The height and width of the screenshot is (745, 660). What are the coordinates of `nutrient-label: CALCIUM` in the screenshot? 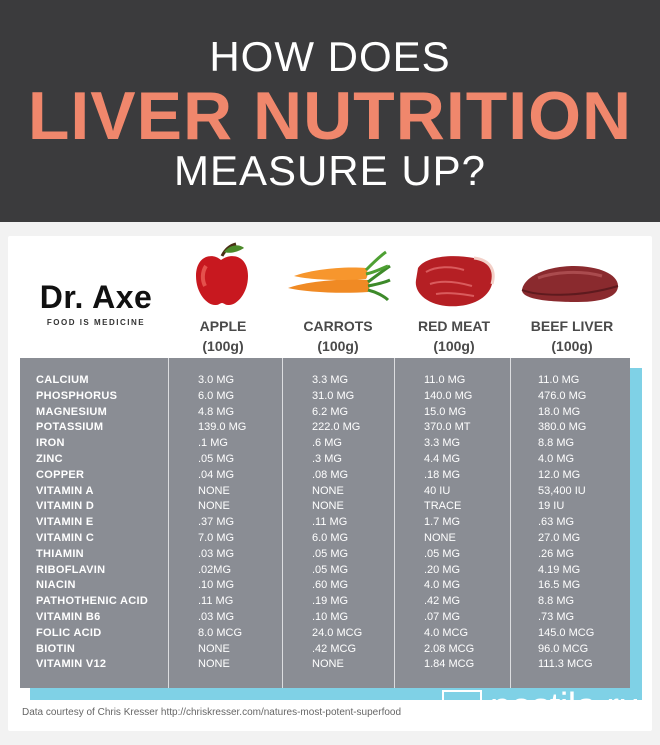 It's located at (62, 380).